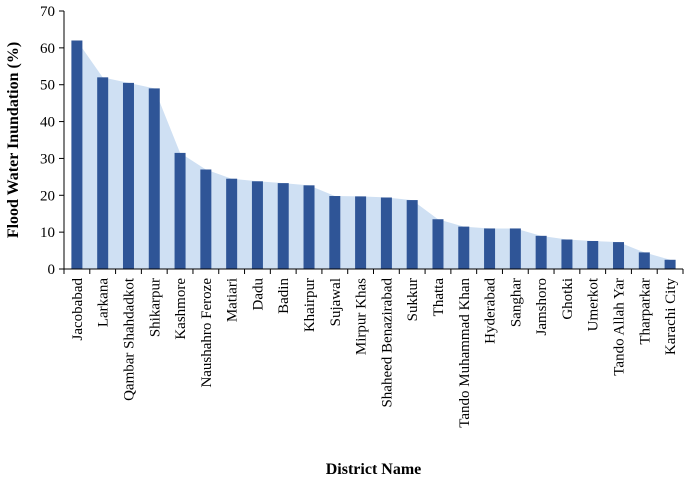 The width and height of the screenshot is (685, 481). I want to click on x-tick-label: Hyderabad, so click(491, 311).